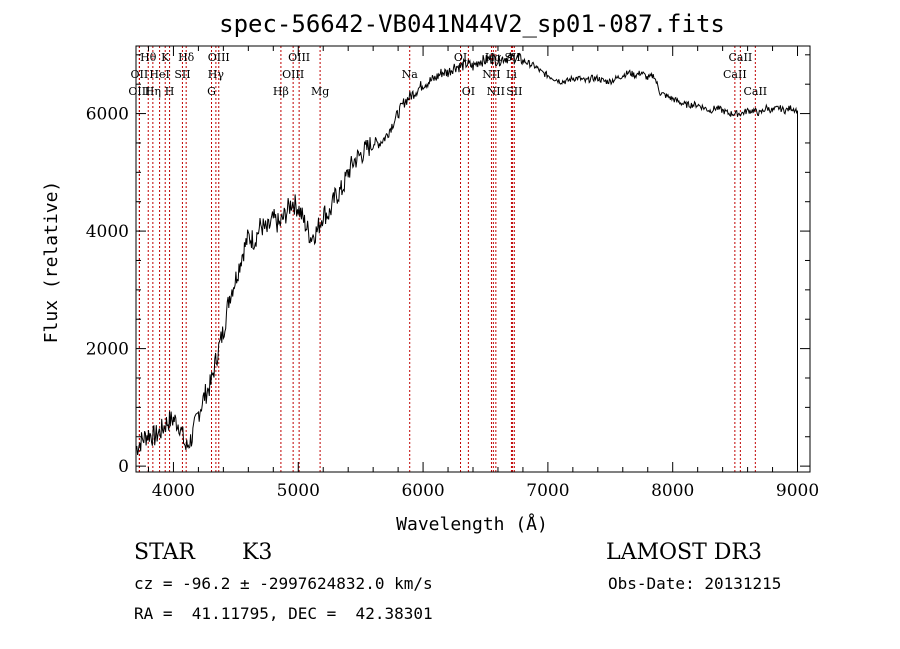 The height and width of the screenshot is (649, 900). I want to click on spectral-line-label: OI, so click(468, 91).